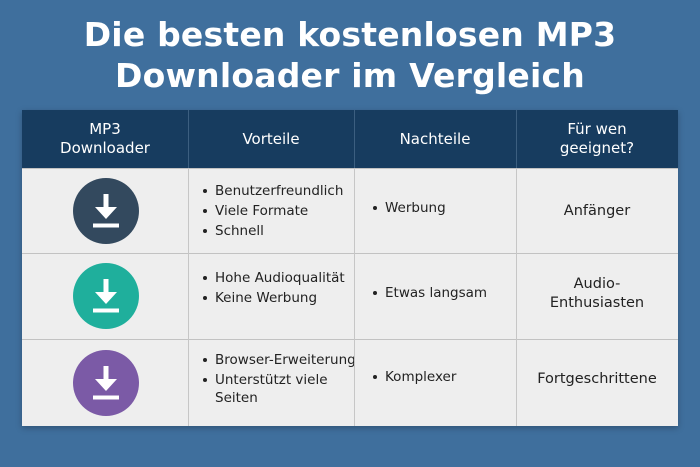  What do you see at coordinates (272, 231) in the screenshot?
I see `list-item: Schnell` at bounding box center [272, 231].